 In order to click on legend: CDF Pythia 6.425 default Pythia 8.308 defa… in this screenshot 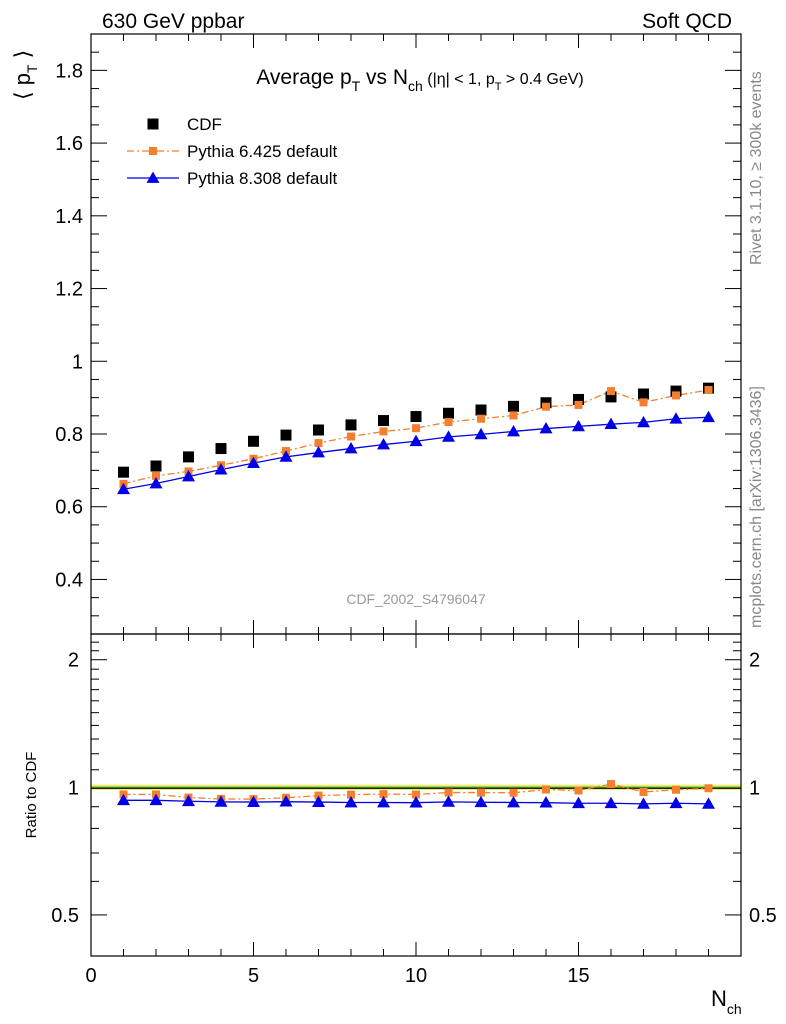, I will do `click(232, 151)`.